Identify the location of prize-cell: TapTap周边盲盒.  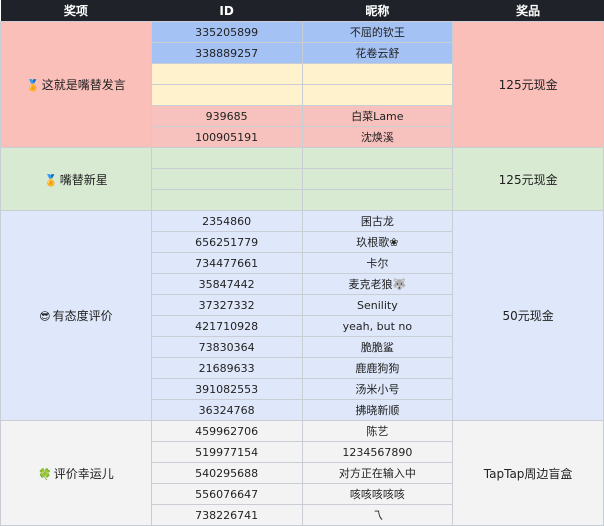
(528, 473).